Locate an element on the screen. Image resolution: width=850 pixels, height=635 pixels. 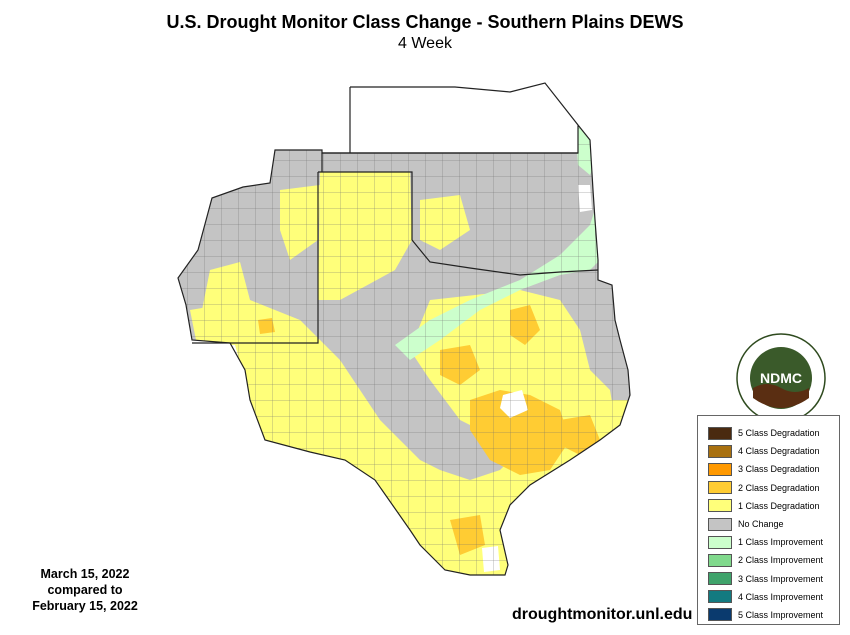
legend-item: 5 Class Improvement is located at coordinates (773, 615).